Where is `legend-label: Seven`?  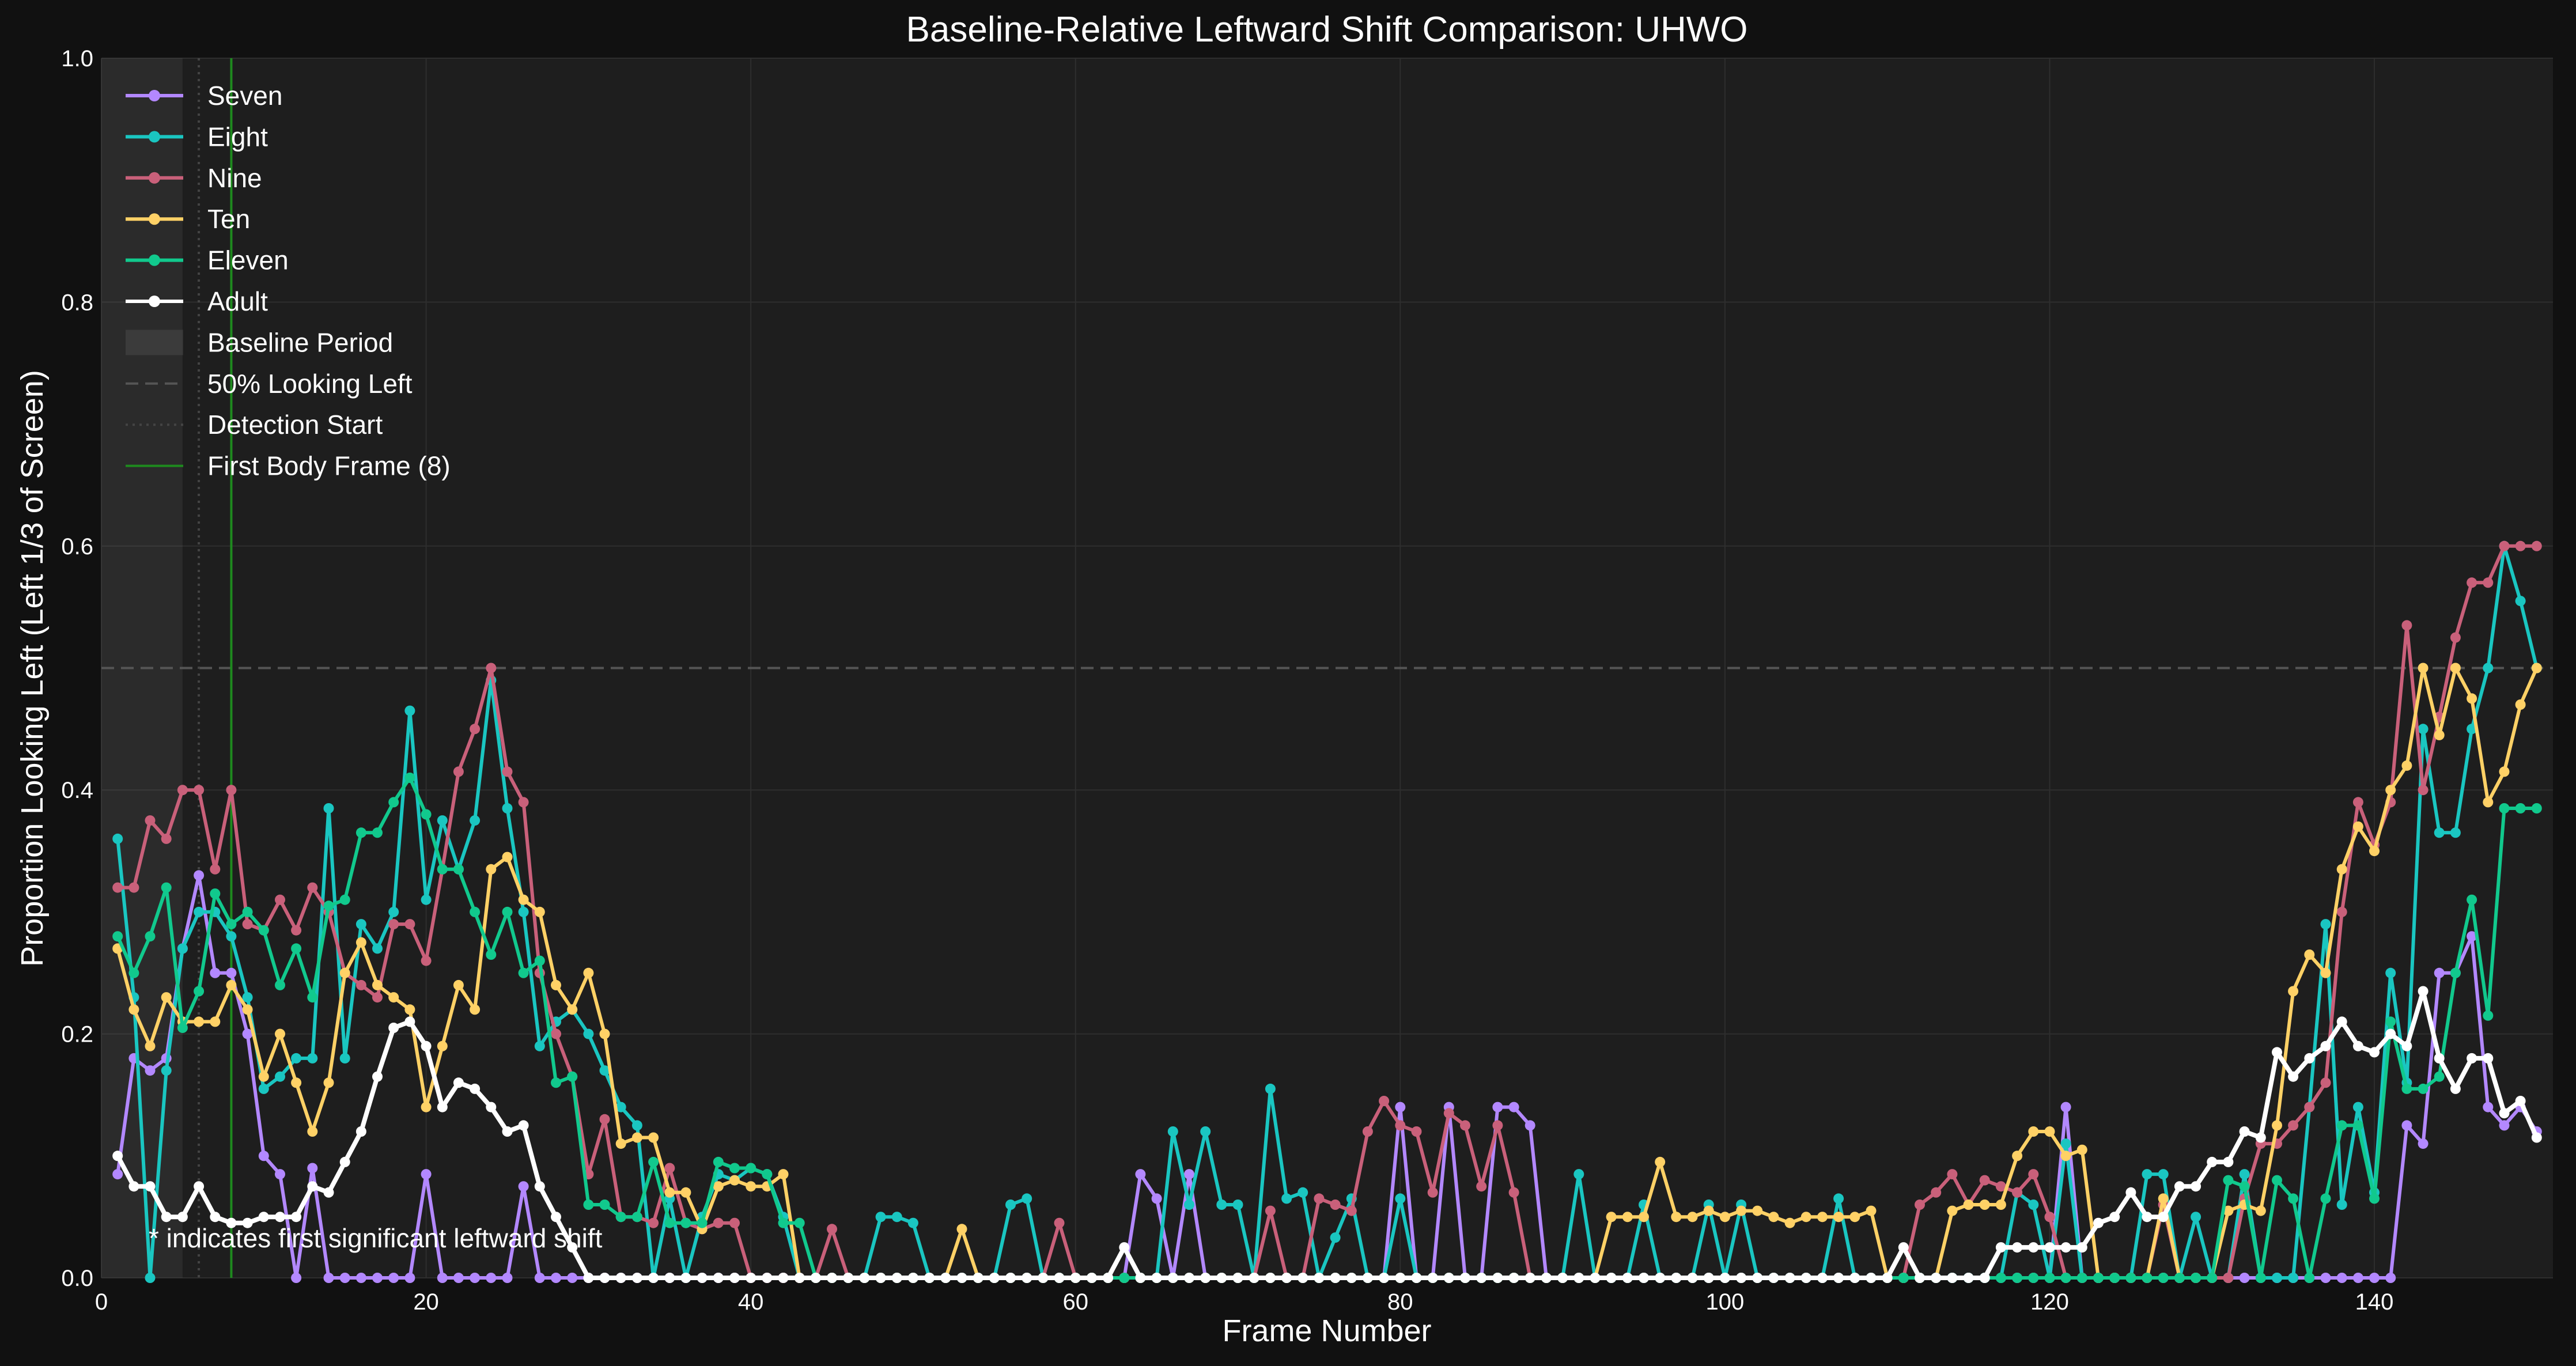 legend-label: Seven is located at coordinates (244, 96).